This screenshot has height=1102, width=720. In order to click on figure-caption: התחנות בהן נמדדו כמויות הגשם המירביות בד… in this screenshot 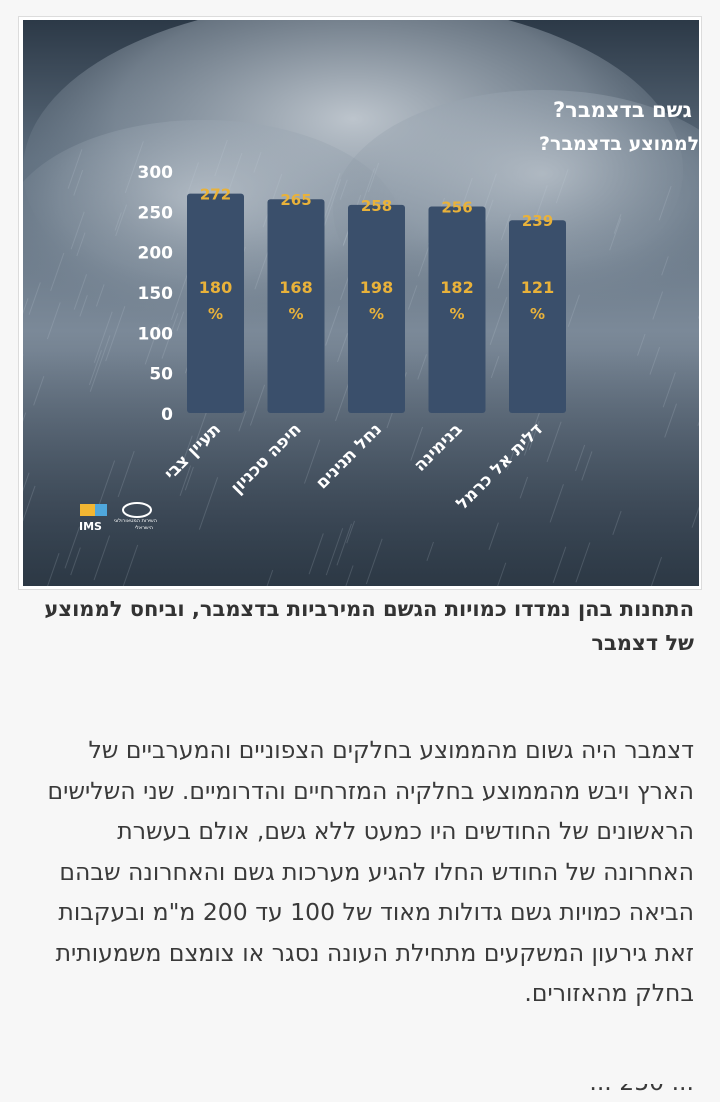, I will do `click(369, 626)`.